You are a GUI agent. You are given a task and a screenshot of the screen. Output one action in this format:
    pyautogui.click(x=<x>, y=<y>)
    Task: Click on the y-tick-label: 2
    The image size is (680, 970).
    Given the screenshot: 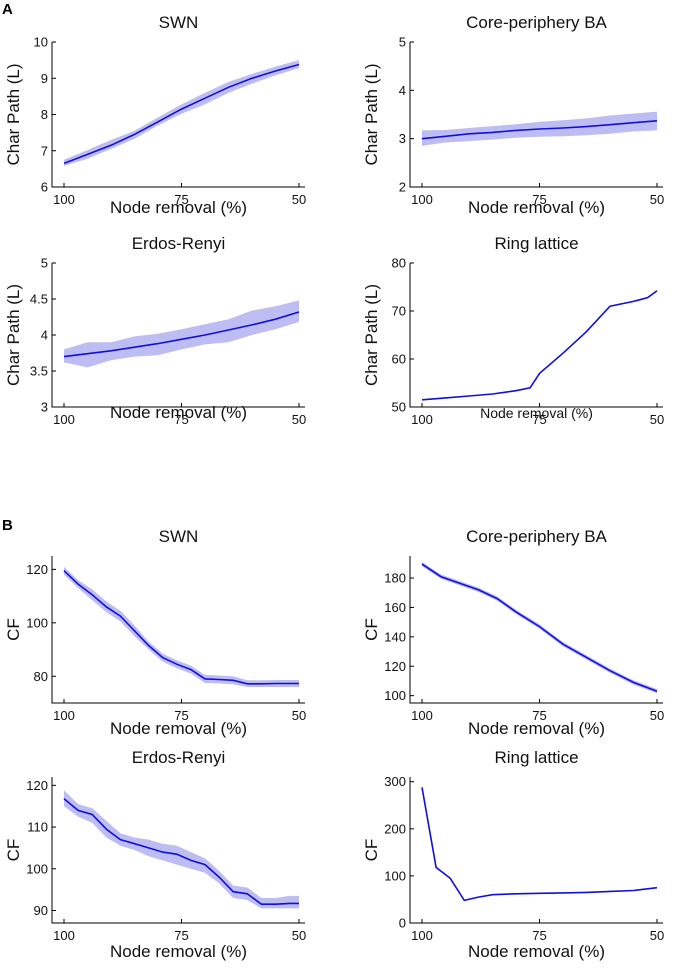 What is the action you would take?
    pyautogui.click(x=402, y=187)
    